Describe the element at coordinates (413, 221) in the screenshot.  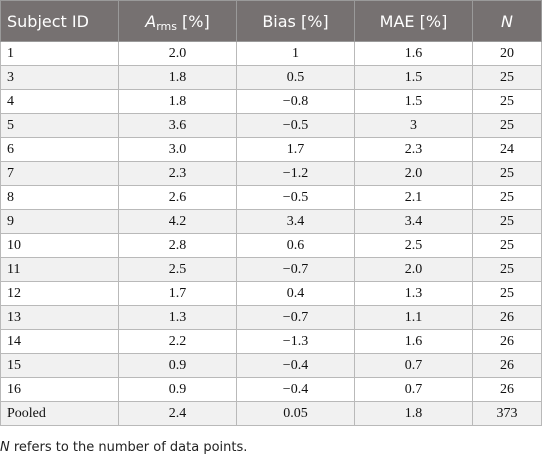
I see `cell-mae: 3.4` at that location.